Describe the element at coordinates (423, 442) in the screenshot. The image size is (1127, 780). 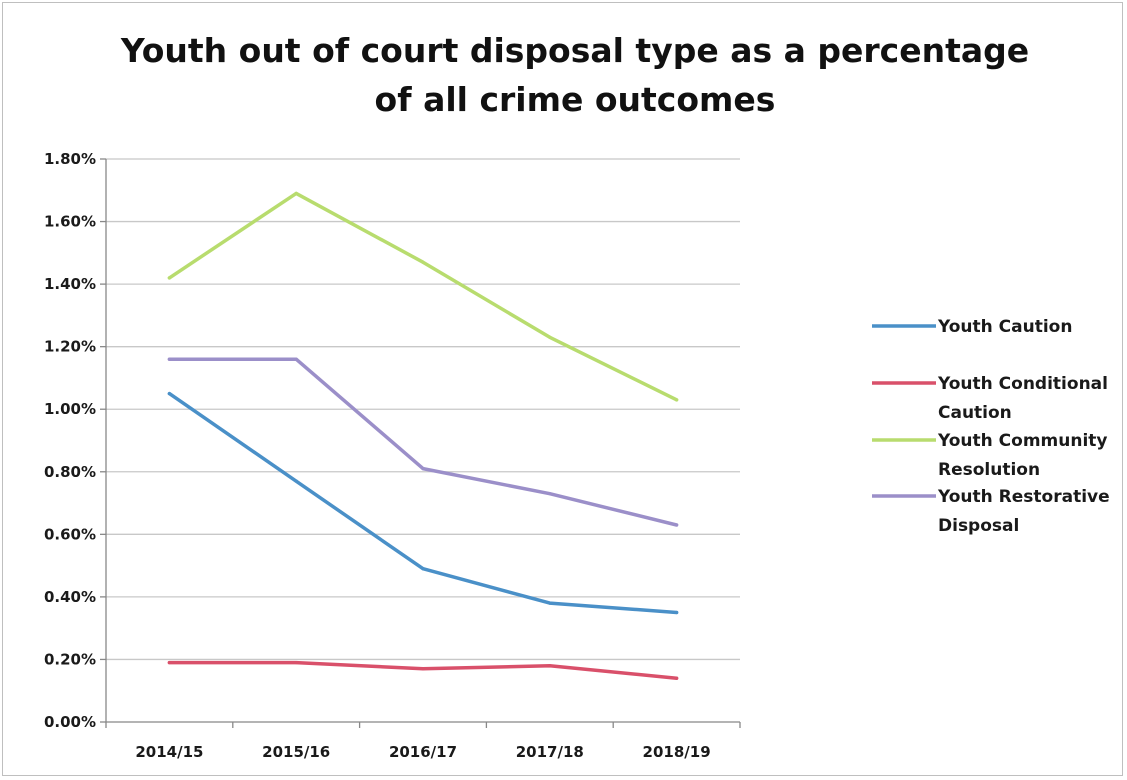
I see `series-line-youth-restorative-disposal` at that location.